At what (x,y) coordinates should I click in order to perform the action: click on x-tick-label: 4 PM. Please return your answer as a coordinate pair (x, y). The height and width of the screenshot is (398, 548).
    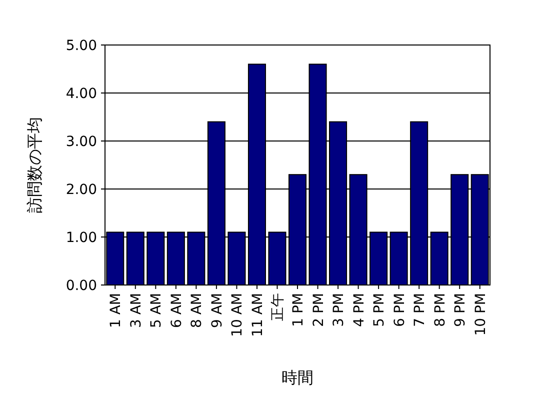
    Looking at the image, I should click on (359, 310).